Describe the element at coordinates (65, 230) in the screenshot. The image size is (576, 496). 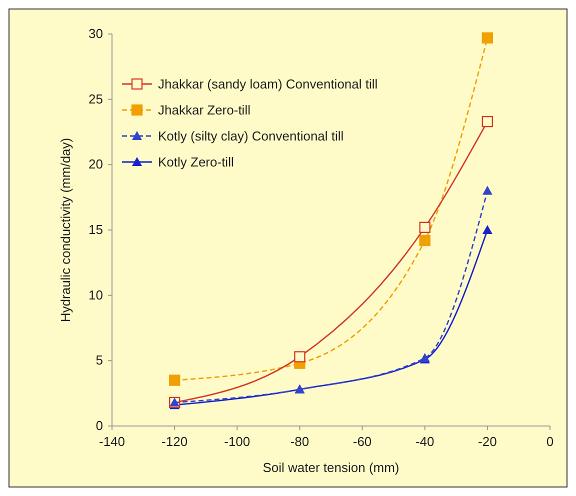
I see `y-axis-title: Hydraulic conductivity (mm/day)` at that location.